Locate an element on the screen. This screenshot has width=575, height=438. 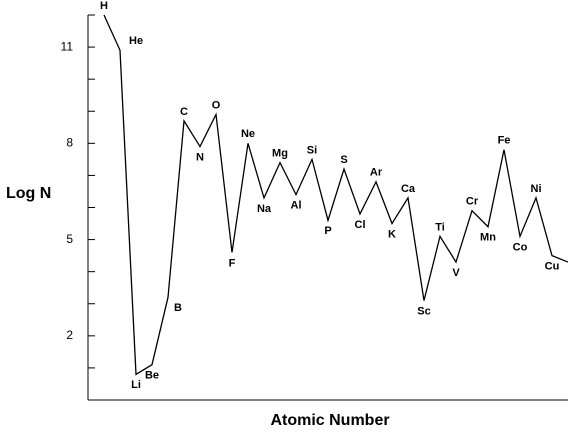
point-label: Ca is located at coordinates (408, 189).